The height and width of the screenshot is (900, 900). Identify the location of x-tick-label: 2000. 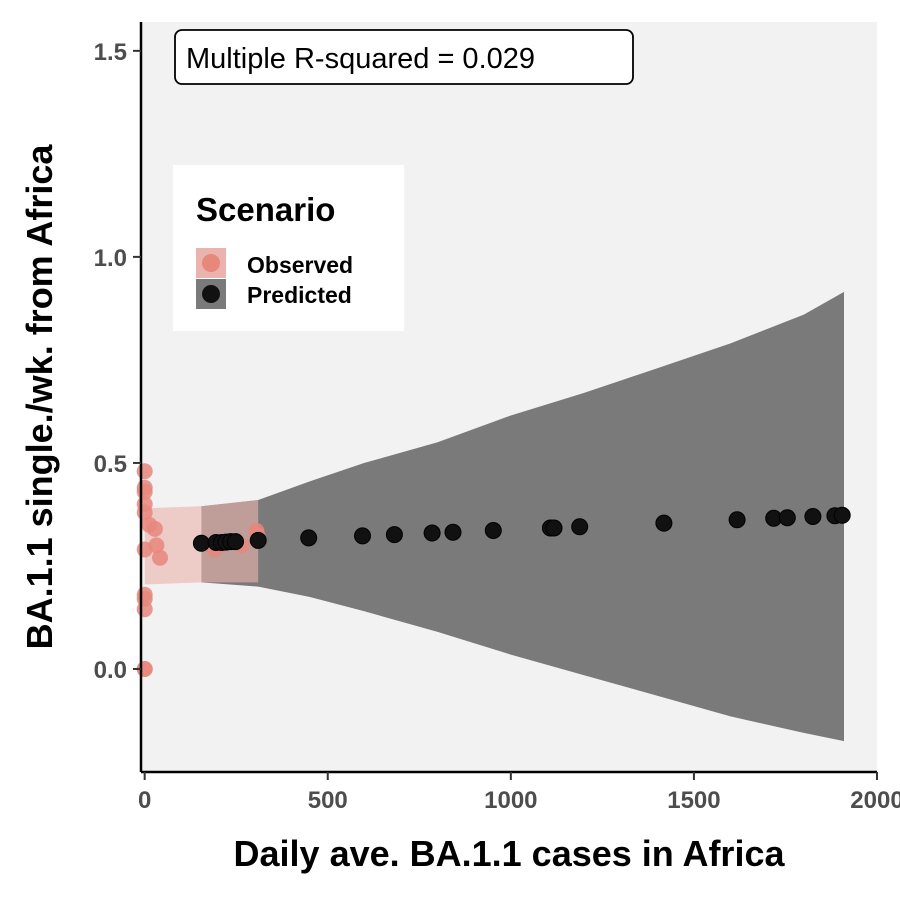
(875, 800).